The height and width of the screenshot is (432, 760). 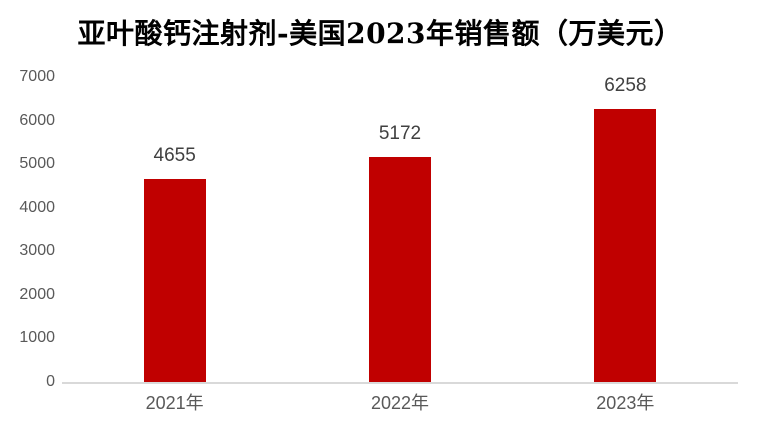 What do you see at coordinates (37, 120) in the screenshot?
I see `y-tick-label: 6000` at bounding box center [37, 120].